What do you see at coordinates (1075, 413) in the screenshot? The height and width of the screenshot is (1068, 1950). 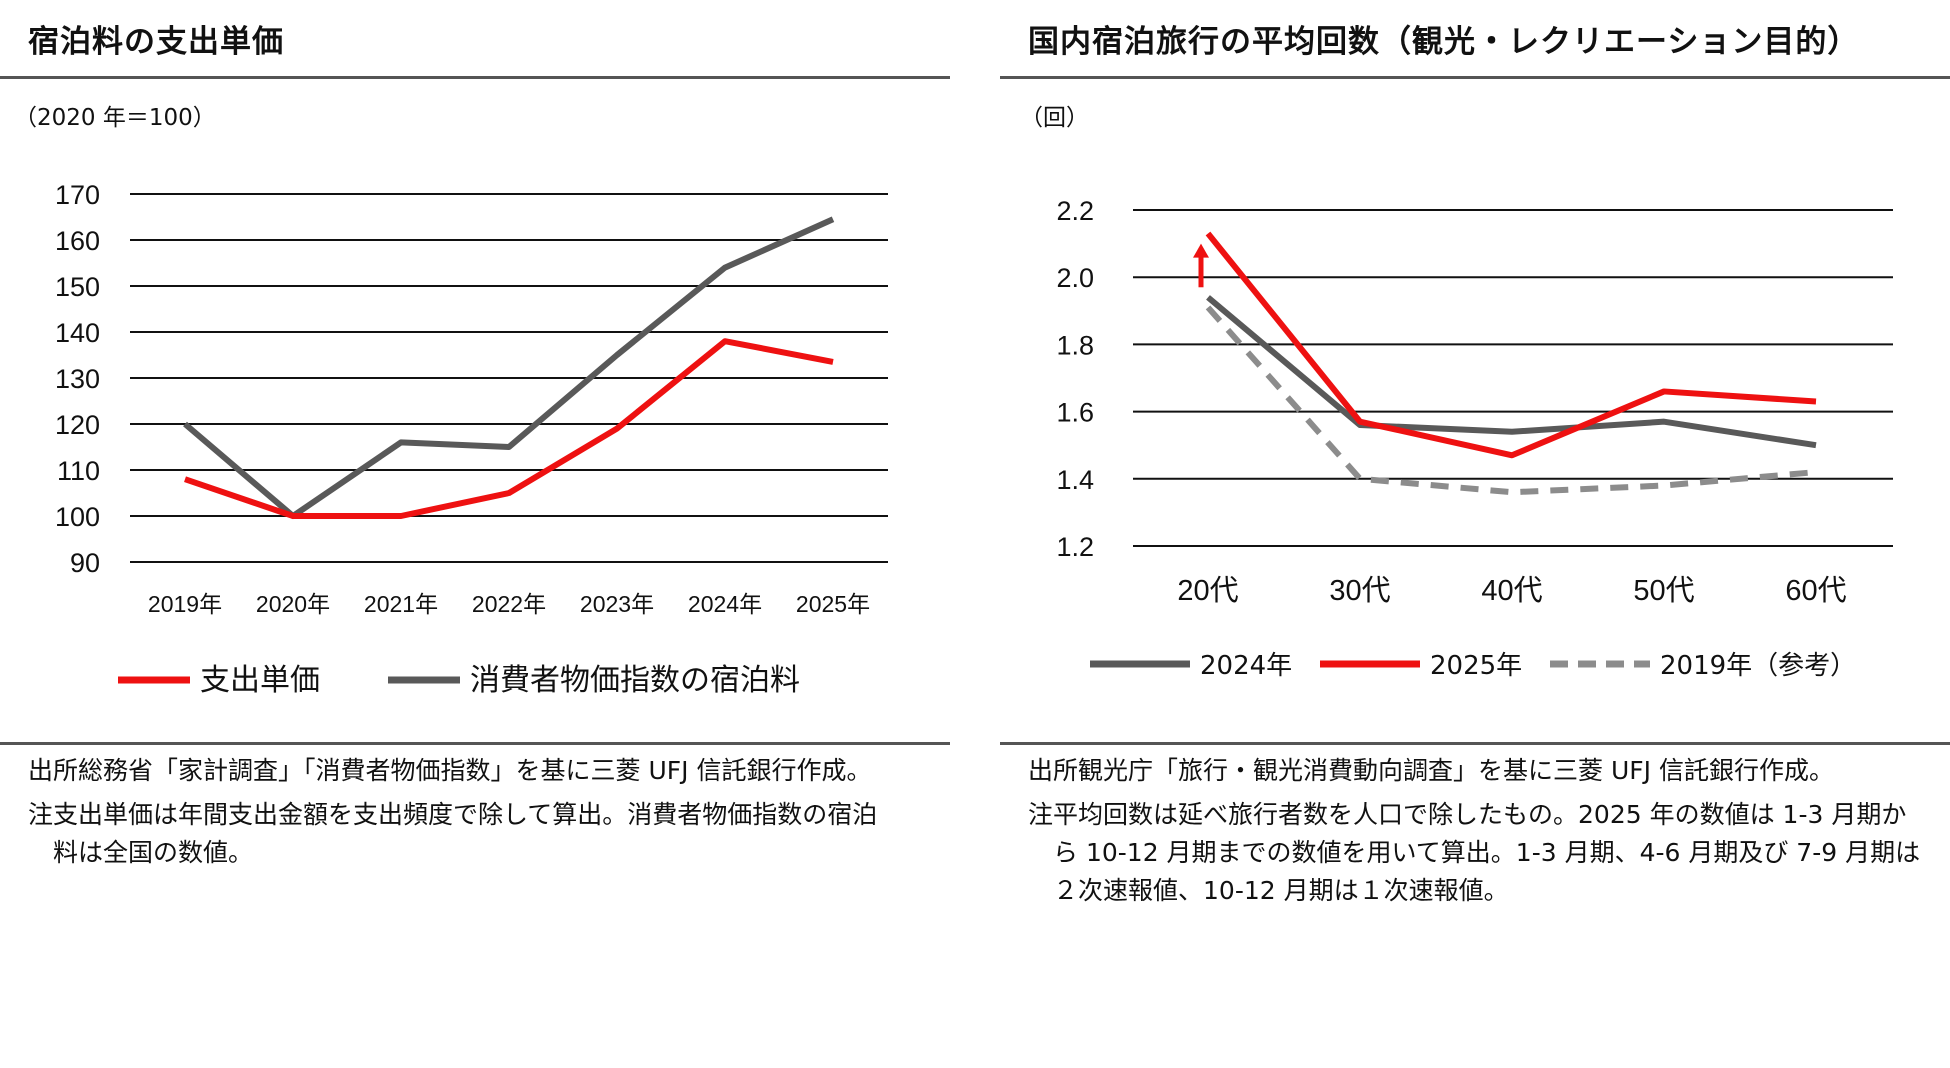 I see `y-tick-label: 1.6` at bounding box center [1075, 413].